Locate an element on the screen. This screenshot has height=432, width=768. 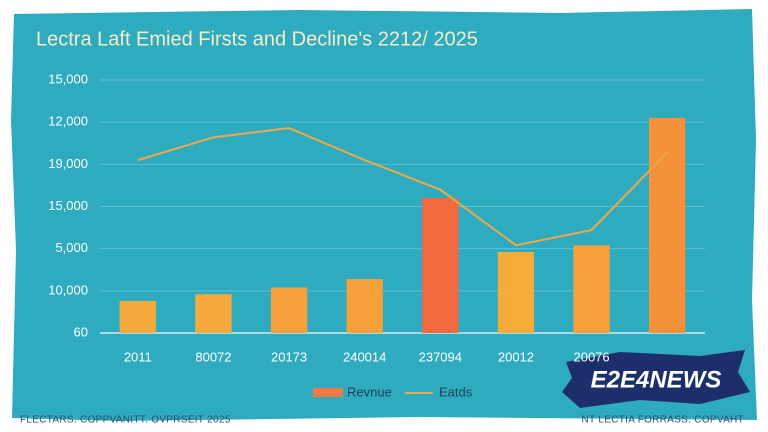
logo: E2E4NEWS is located at coordinates (656, 379).